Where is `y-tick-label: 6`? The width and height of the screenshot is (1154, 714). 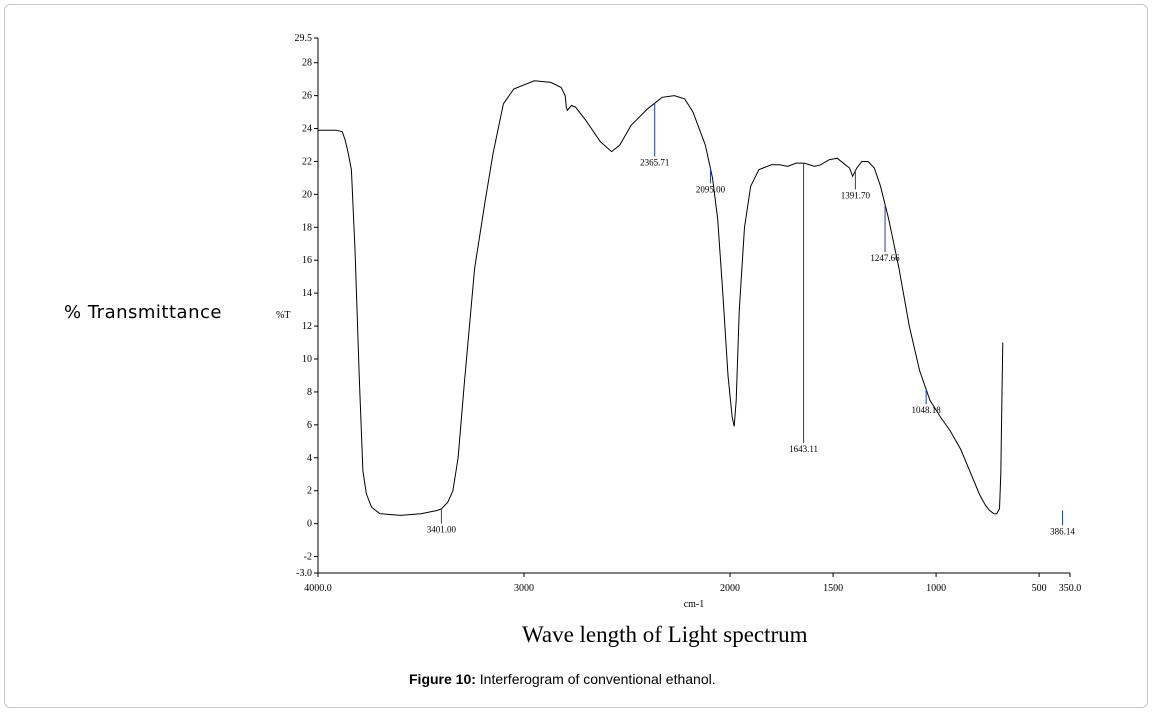 y-tick-label: 6 is located at coordinates (309, 425).